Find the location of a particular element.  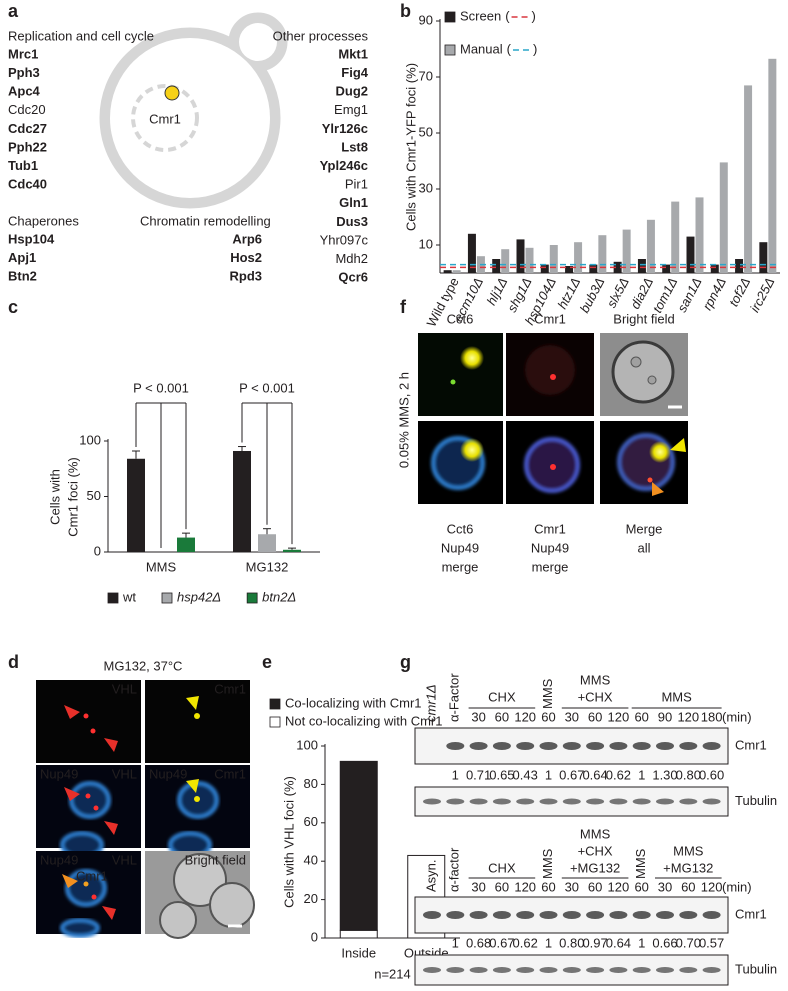

group-label: +MG132 is located at coordinates (688, 867).